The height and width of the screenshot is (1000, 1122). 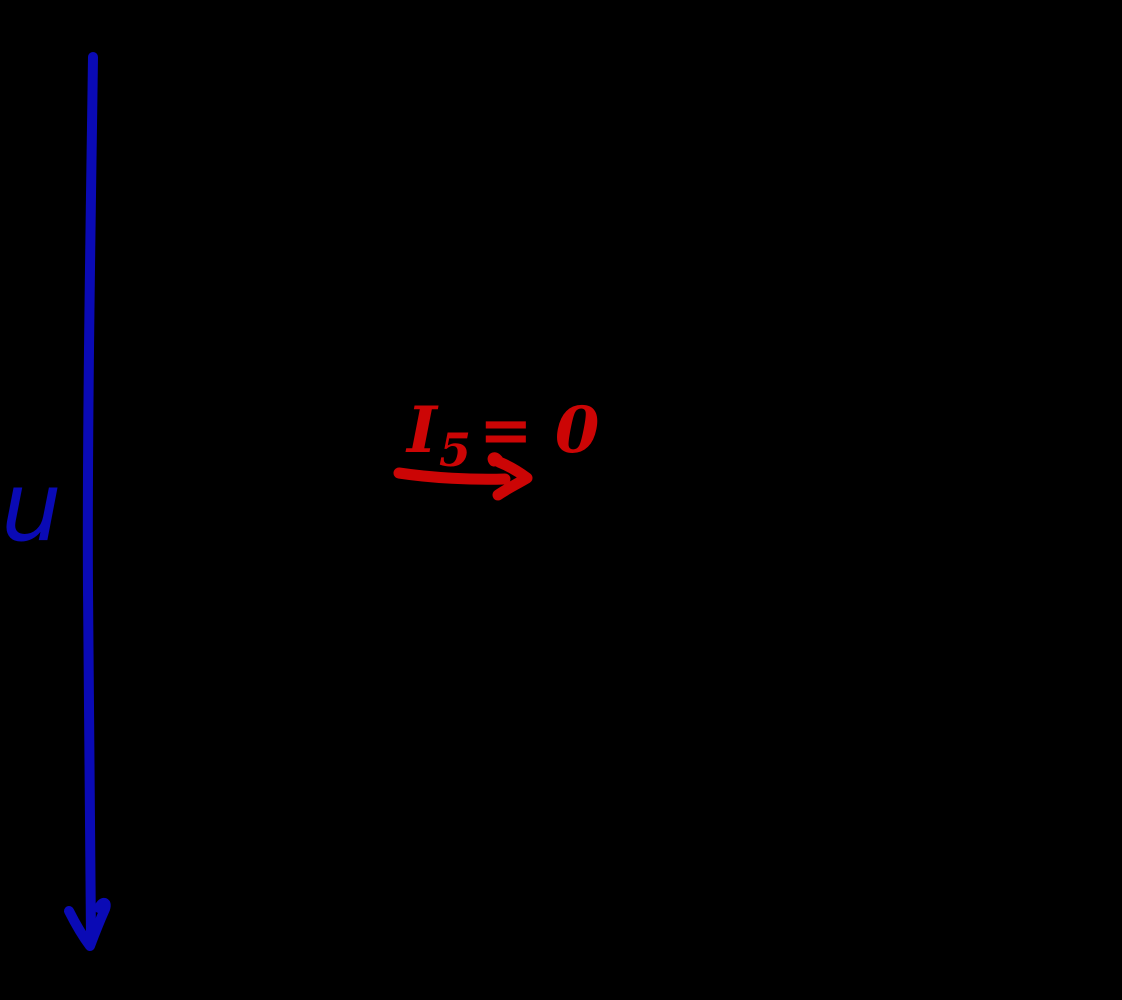 I want to click on voltage-arrow-shaft, so click(x=90, y=497).